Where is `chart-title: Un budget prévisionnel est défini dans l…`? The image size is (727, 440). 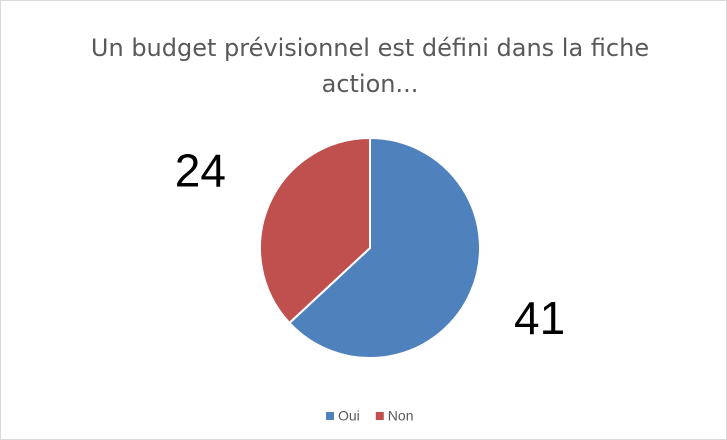
chart-title: Un budget prévisionnel est défini dans l… is located at coordinates (370, 66).